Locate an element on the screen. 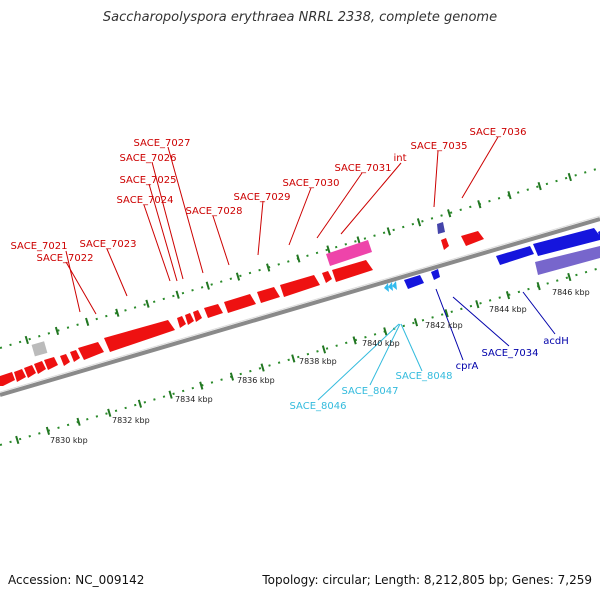  gene-label: SACE_8048 is located at coordinates (424, 376).